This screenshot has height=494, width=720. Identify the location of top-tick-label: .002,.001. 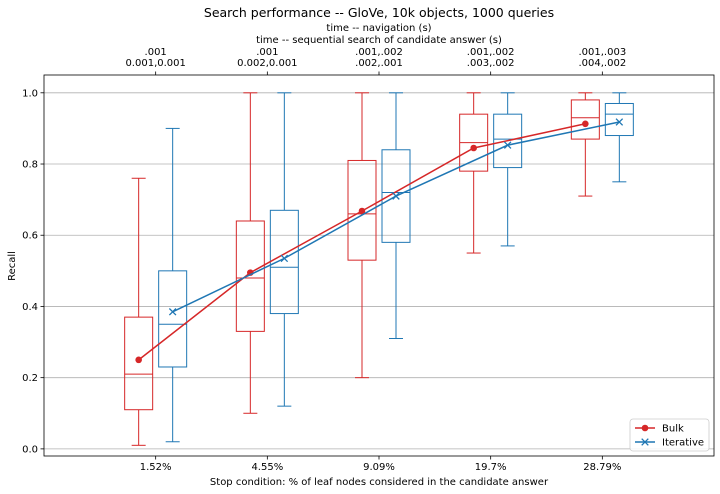
(379, 63).